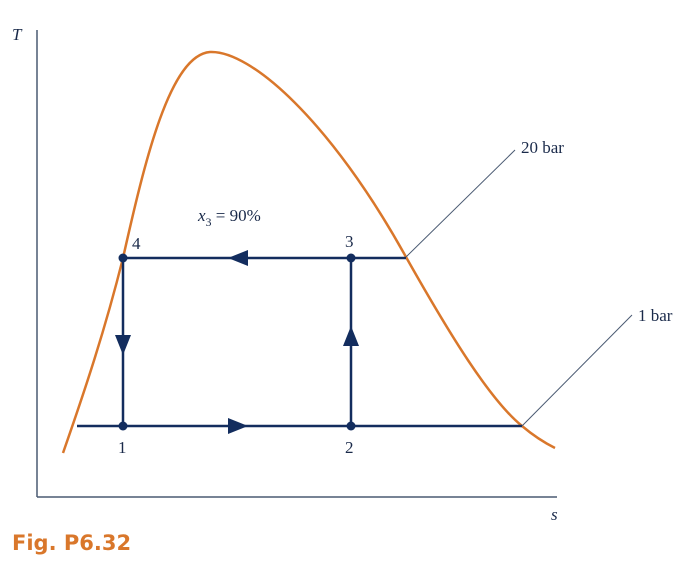  Describe the element at coordinates (236, 215) in the screenshot. I see `quality-value: = 90%` at that location.